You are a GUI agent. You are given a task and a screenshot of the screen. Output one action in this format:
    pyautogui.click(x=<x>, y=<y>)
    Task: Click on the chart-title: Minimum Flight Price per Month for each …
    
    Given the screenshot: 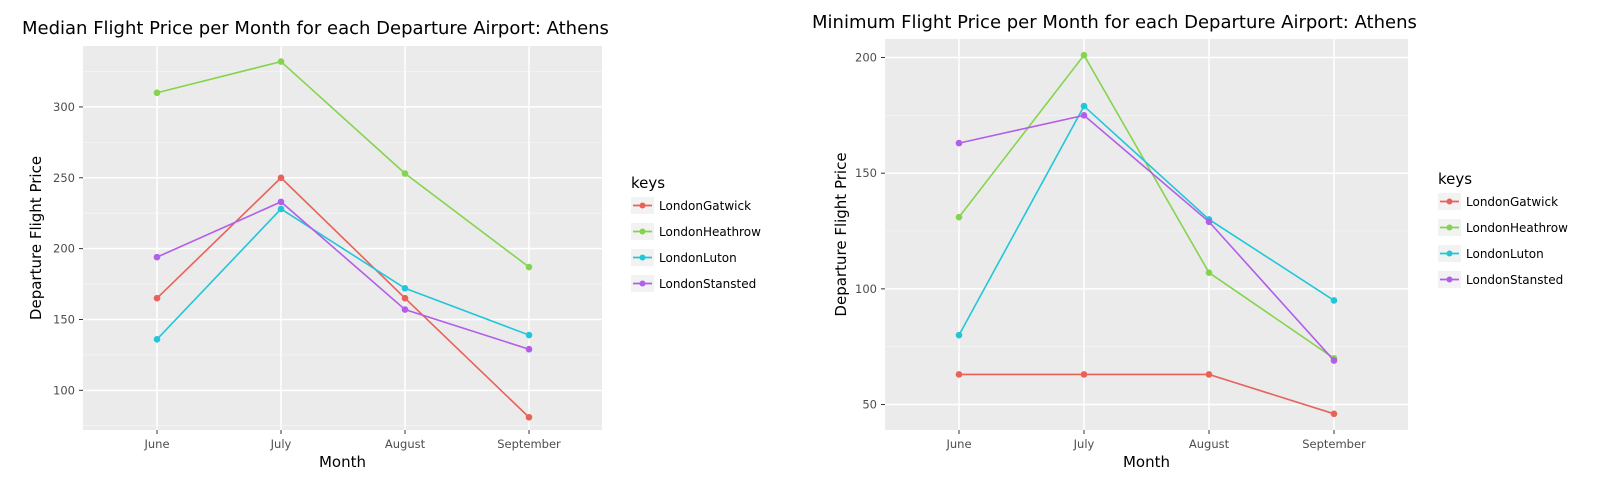 What is the action you would take?
    pyautogui.click(x=1114, y=22)
    